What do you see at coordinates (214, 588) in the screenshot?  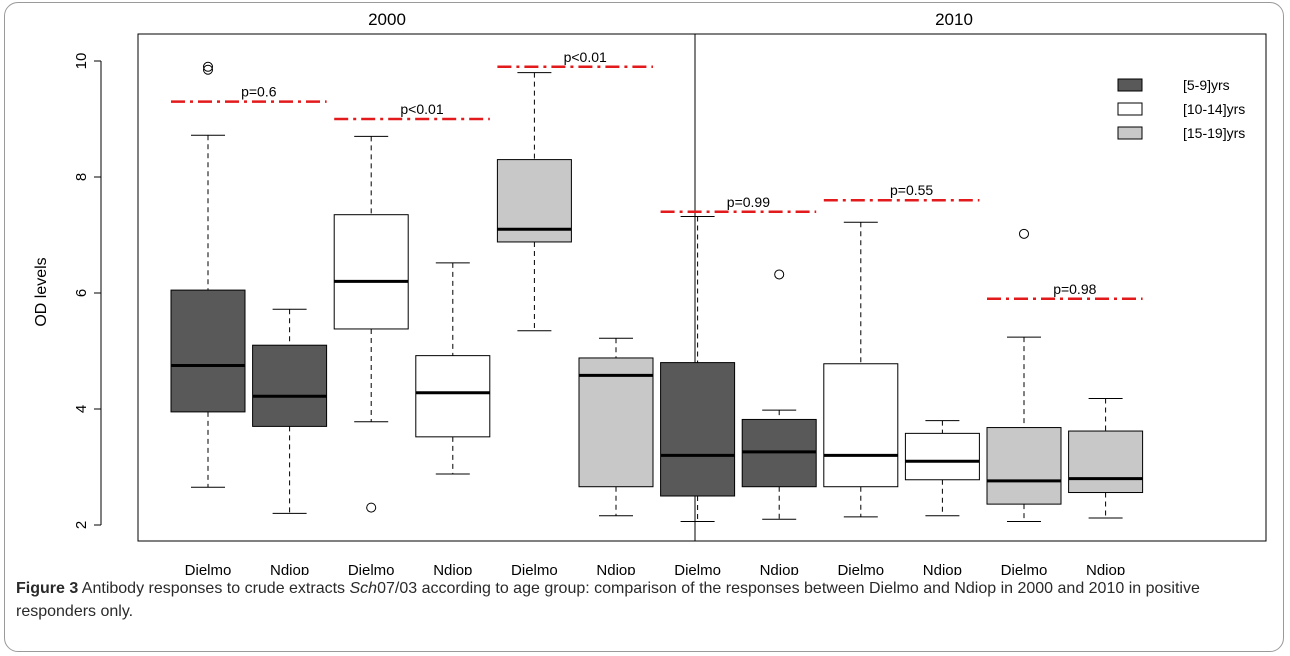 I see `caption-text-before: Antibody responses to crude extracts` at bounding box center [214, 588].